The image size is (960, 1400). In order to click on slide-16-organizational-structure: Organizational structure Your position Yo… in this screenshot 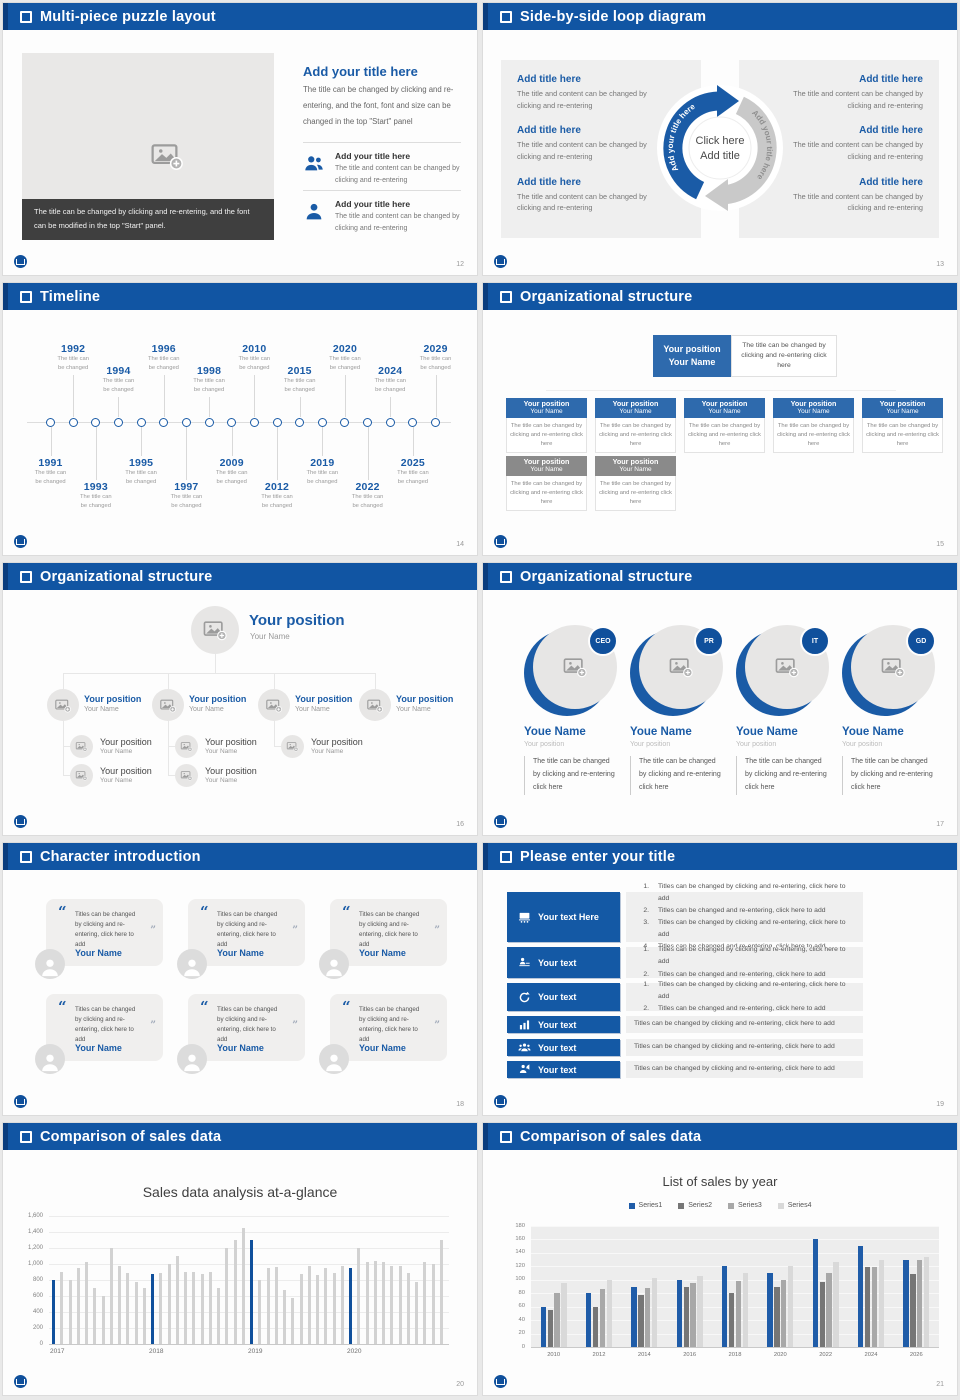, I will do `click(240, 699)`.